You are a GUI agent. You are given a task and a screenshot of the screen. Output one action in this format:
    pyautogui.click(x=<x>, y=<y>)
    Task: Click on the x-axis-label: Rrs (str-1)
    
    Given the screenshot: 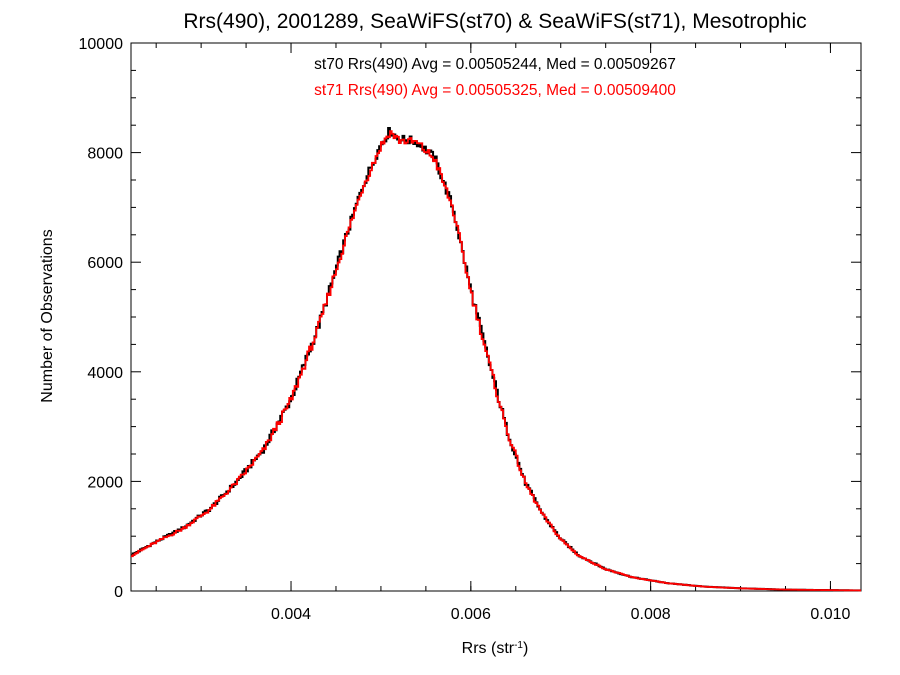 What is the action you would take?
    pyautogui.click(x=495, y=649)
    